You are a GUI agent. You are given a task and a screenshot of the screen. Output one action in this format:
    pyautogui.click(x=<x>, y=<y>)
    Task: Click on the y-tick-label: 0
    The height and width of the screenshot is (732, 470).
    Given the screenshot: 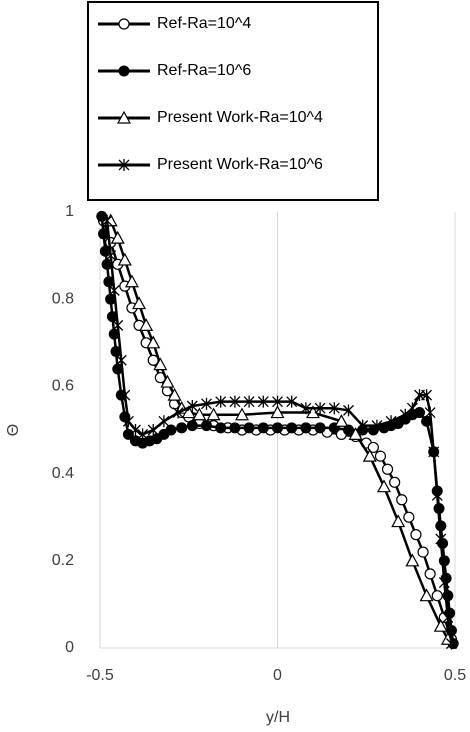 What is the action you would take?
    pyautogui.click(x=69, y=647)
    